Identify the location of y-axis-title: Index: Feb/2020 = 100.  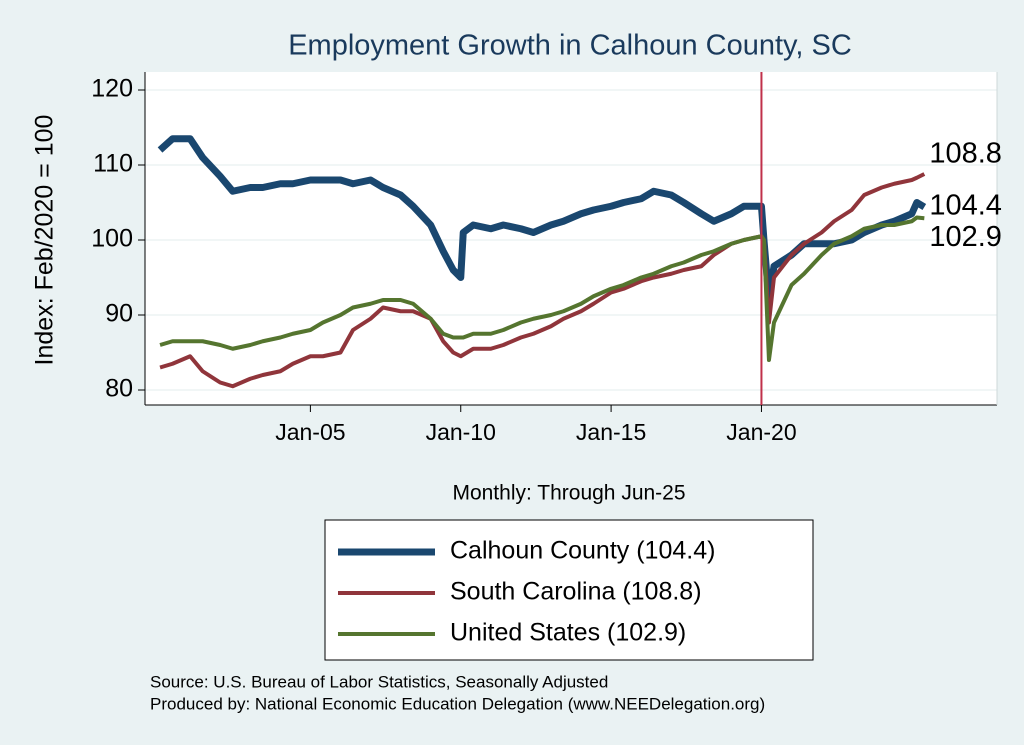
(45, 240).